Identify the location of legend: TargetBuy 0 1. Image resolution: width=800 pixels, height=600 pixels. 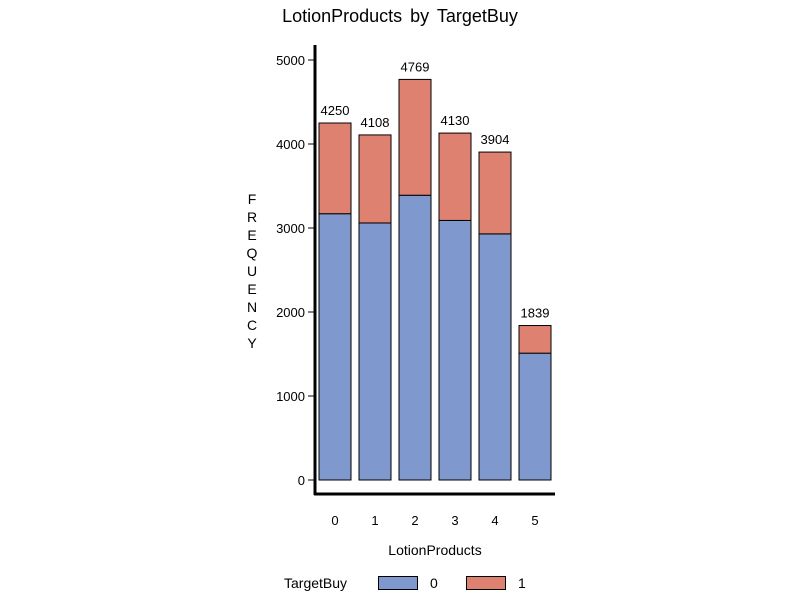
(400, 584).